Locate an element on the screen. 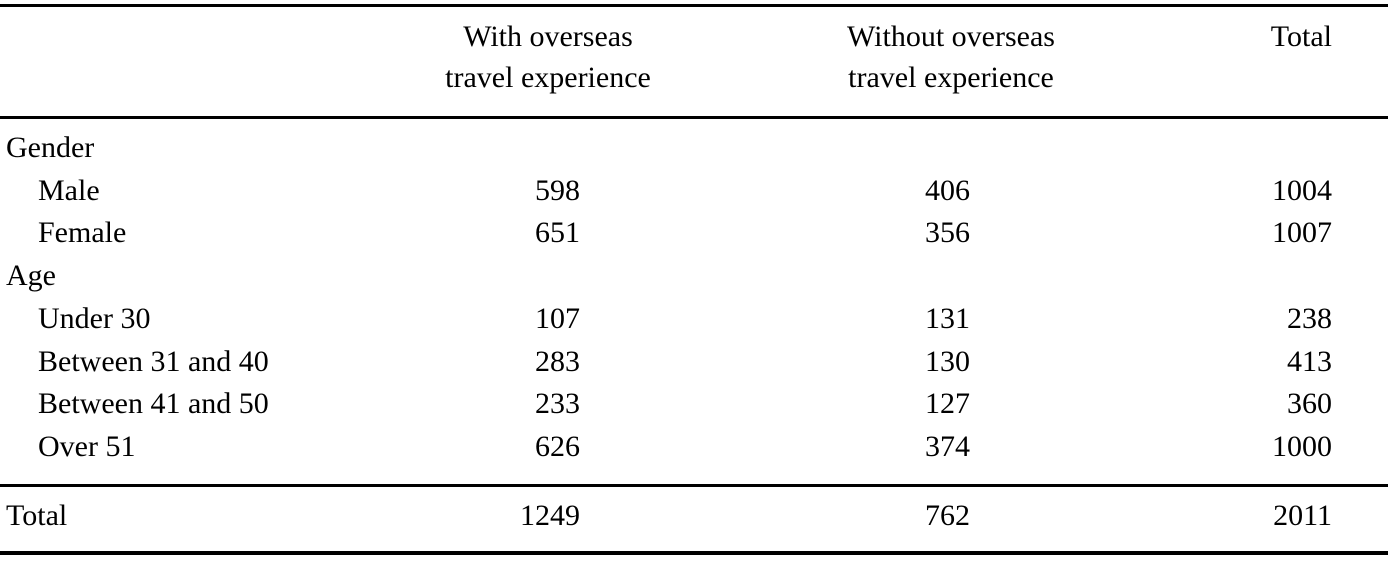 Image resolution: width=1392 pixels, height=563 pixels. cell-value: 233 is located at coordinates (557, 404).